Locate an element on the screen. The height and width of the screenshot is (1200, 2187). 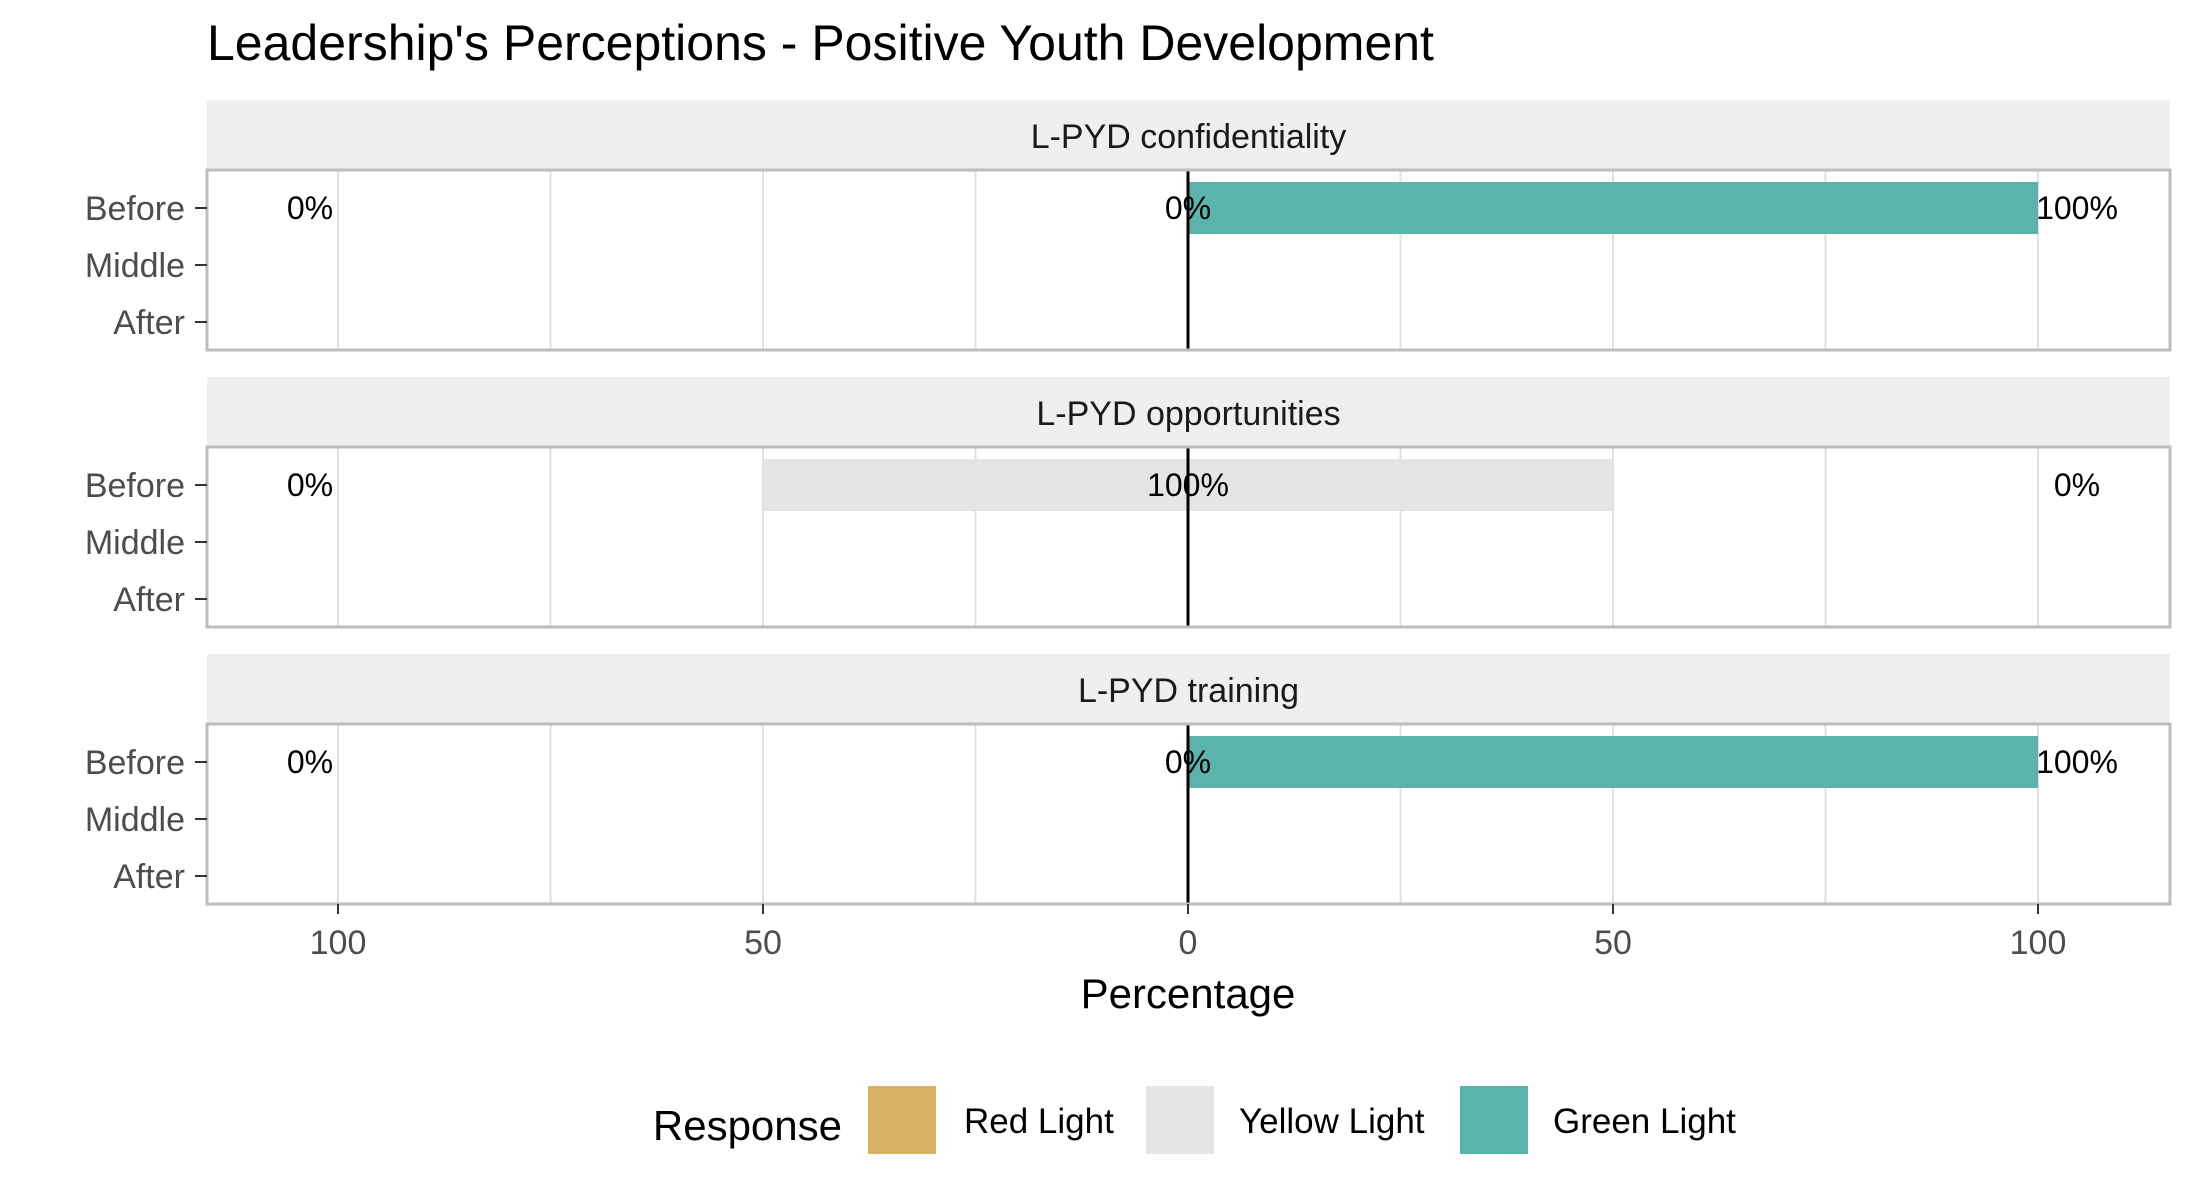
legend-label: Red Light is located at coordinates (1039, 1121).